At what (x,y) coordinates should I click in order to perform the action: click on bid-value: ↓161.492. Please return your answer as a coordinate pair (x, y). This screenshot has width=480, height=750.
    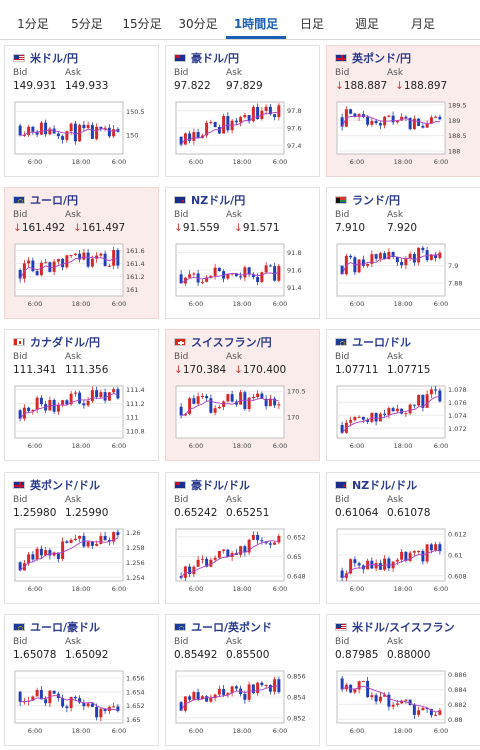
    Looking at the image, I should click on (39, 228).